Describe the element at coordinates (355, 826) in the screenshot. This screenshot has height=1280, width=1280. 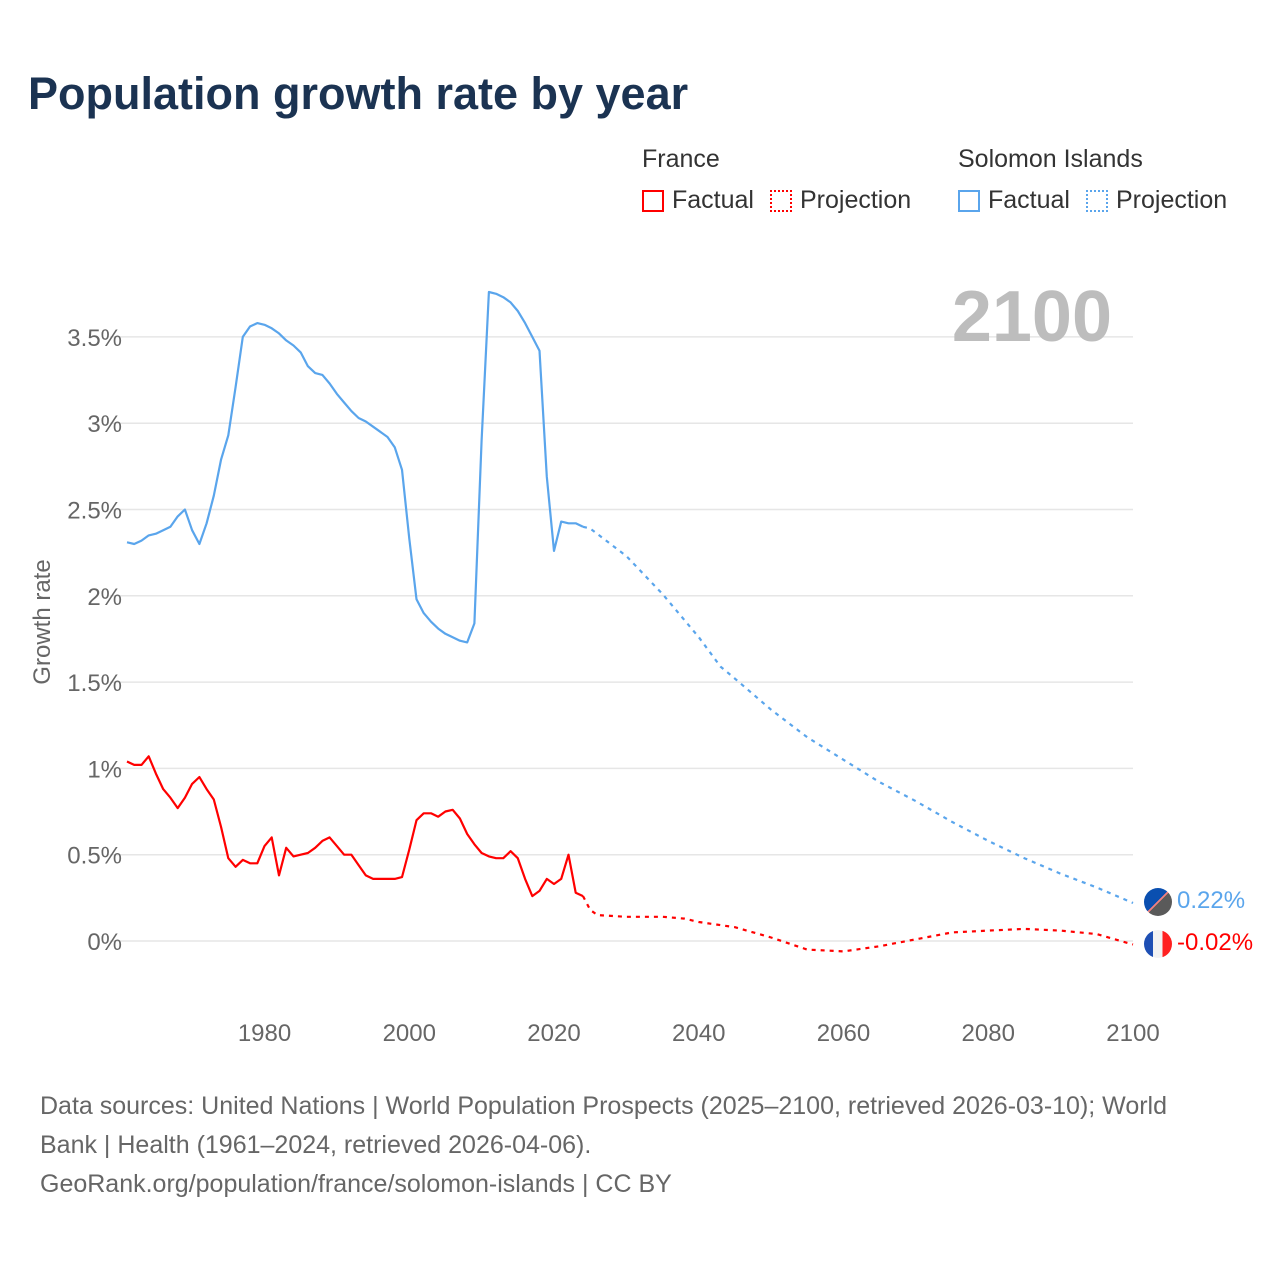
I see `france-factual-line` at that location.